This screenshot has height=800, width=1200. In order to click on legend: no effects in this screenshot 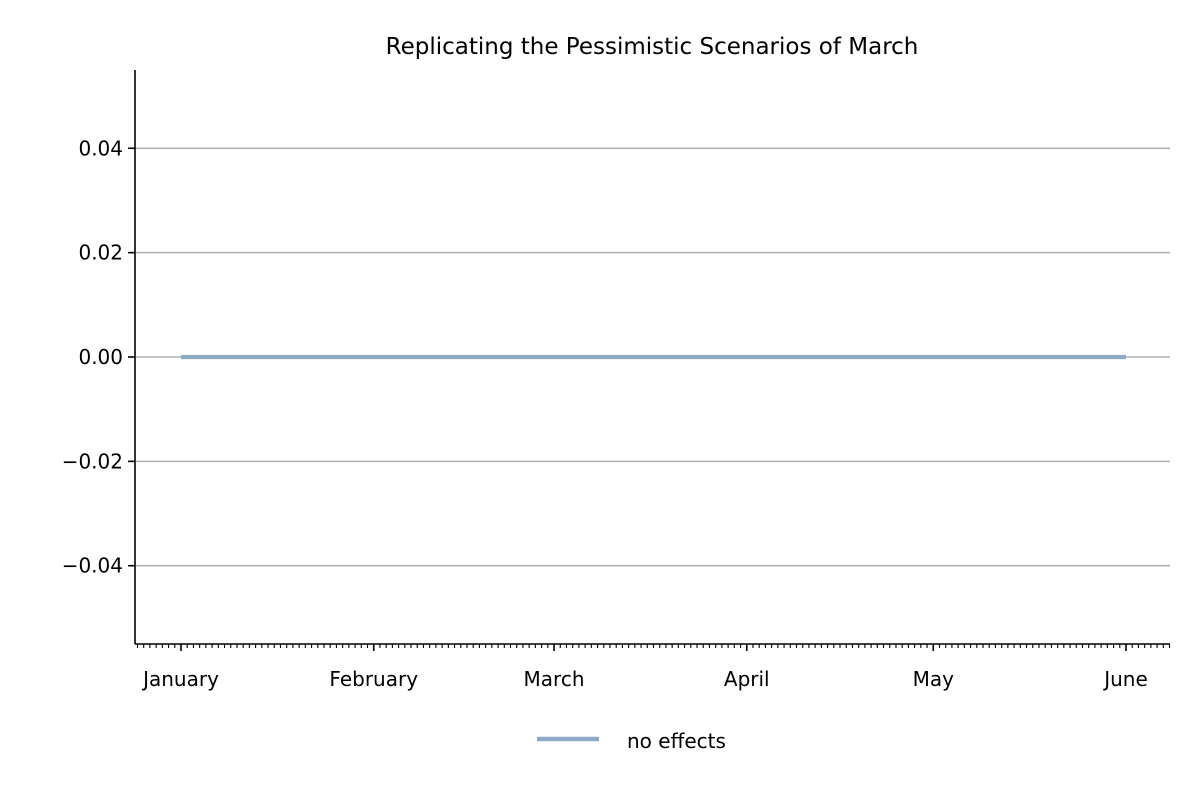, I will do `click(631, 741)`.